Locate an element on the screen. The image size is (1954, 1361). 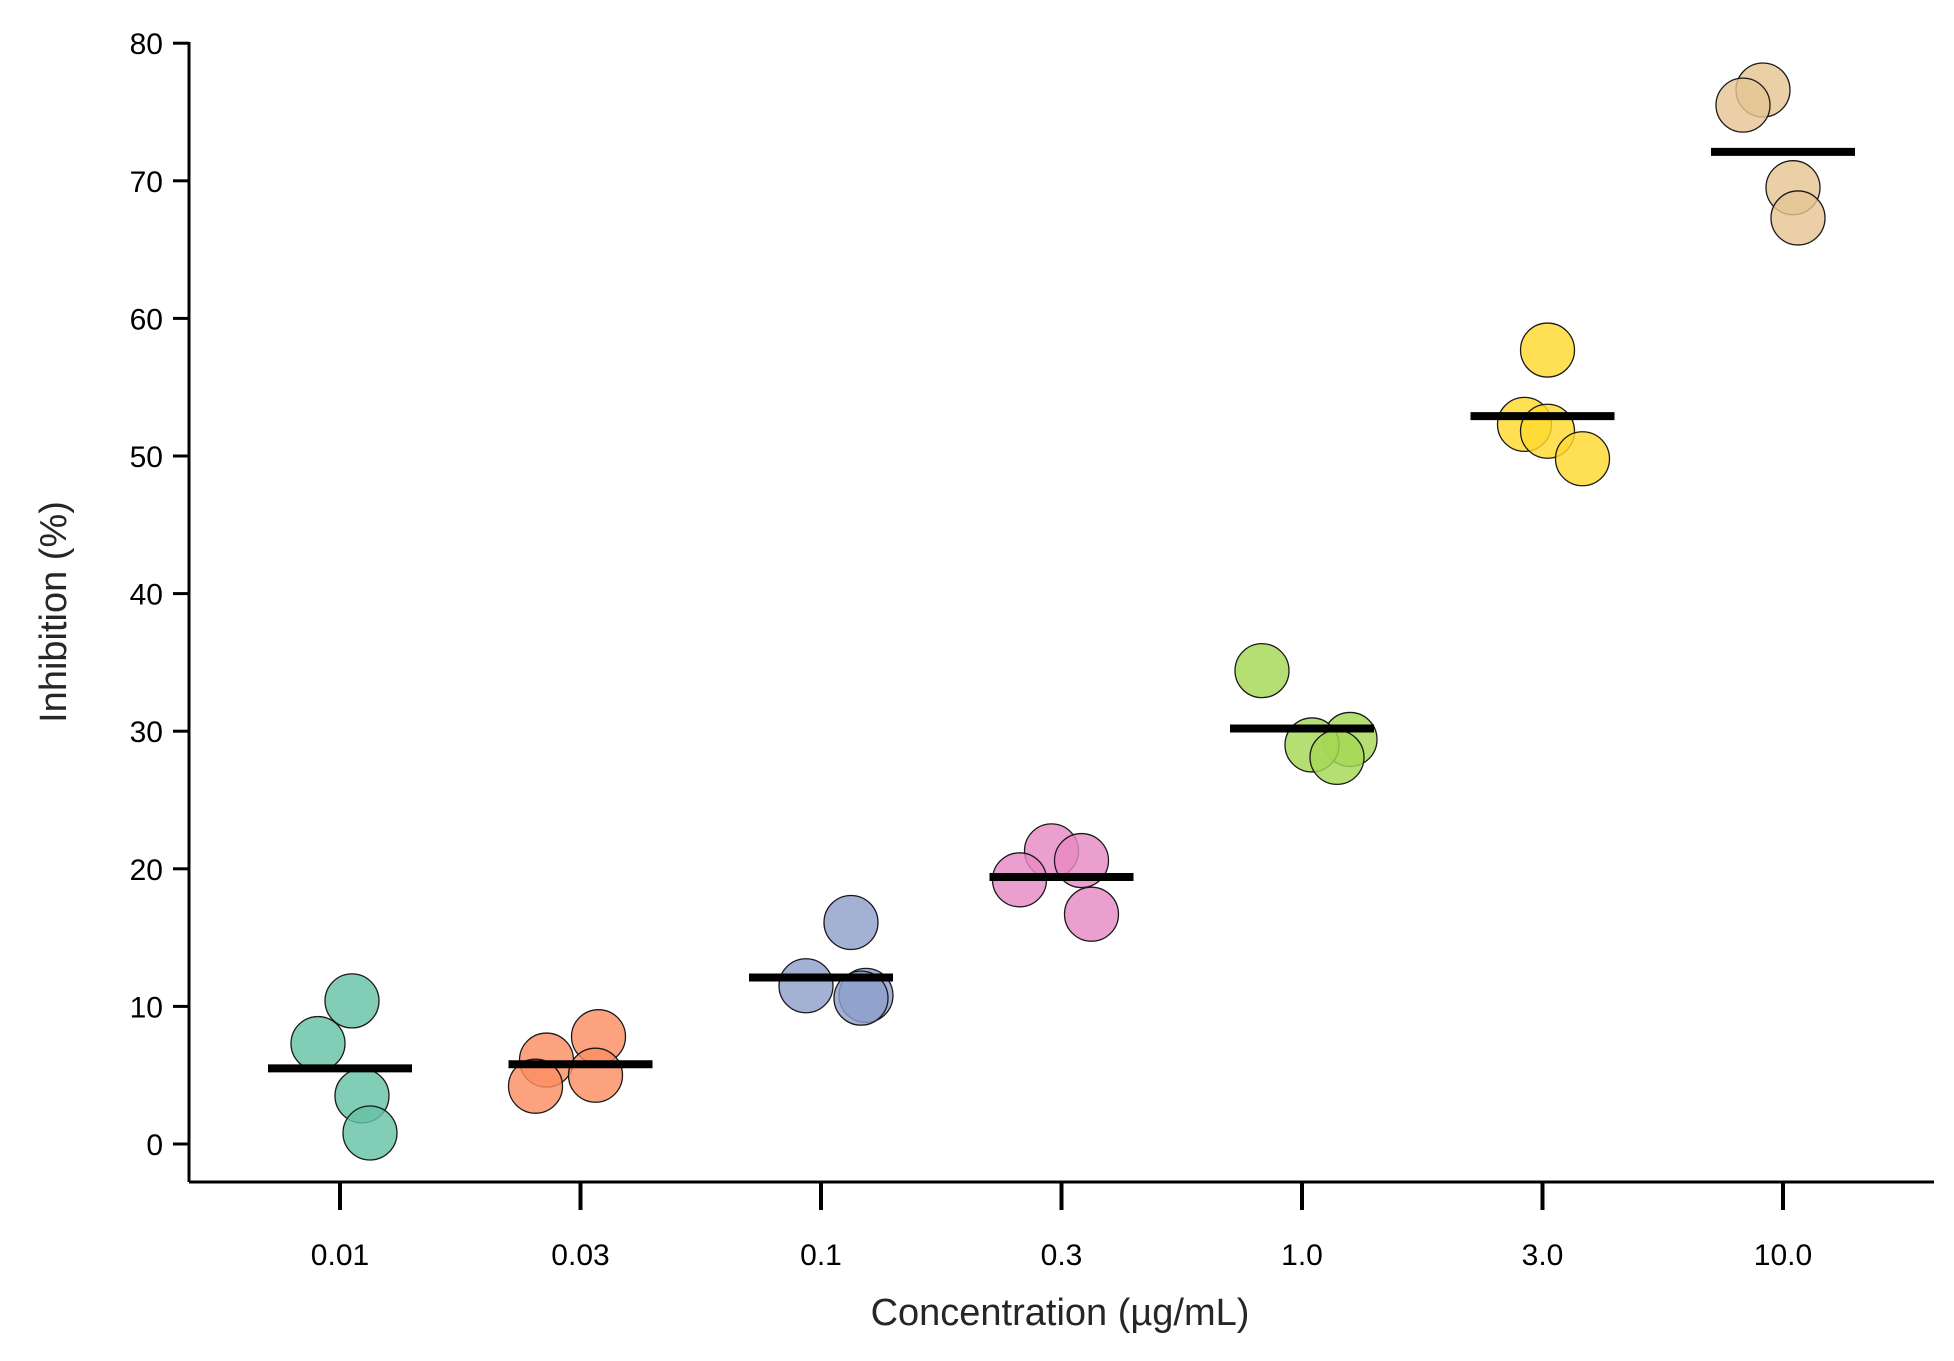
y-tick-label: 70 is located at coordinates (146, 182).